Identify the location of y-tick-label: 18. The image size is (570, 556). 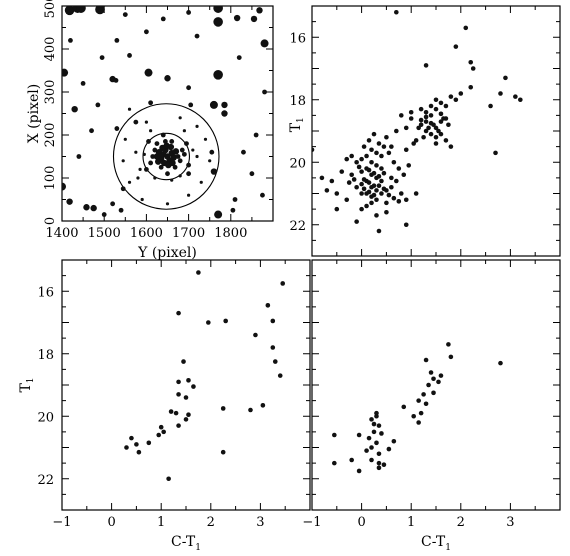
(297, 101).